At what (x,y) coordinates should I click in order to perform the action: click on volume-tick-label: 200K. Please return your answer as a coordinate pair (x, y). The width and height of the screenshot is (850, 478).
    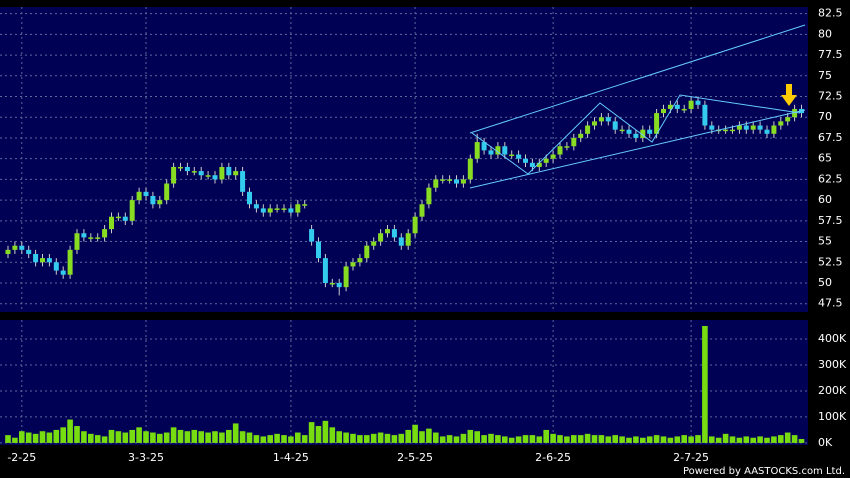
    Looking at the image, I should click on (832, 390).